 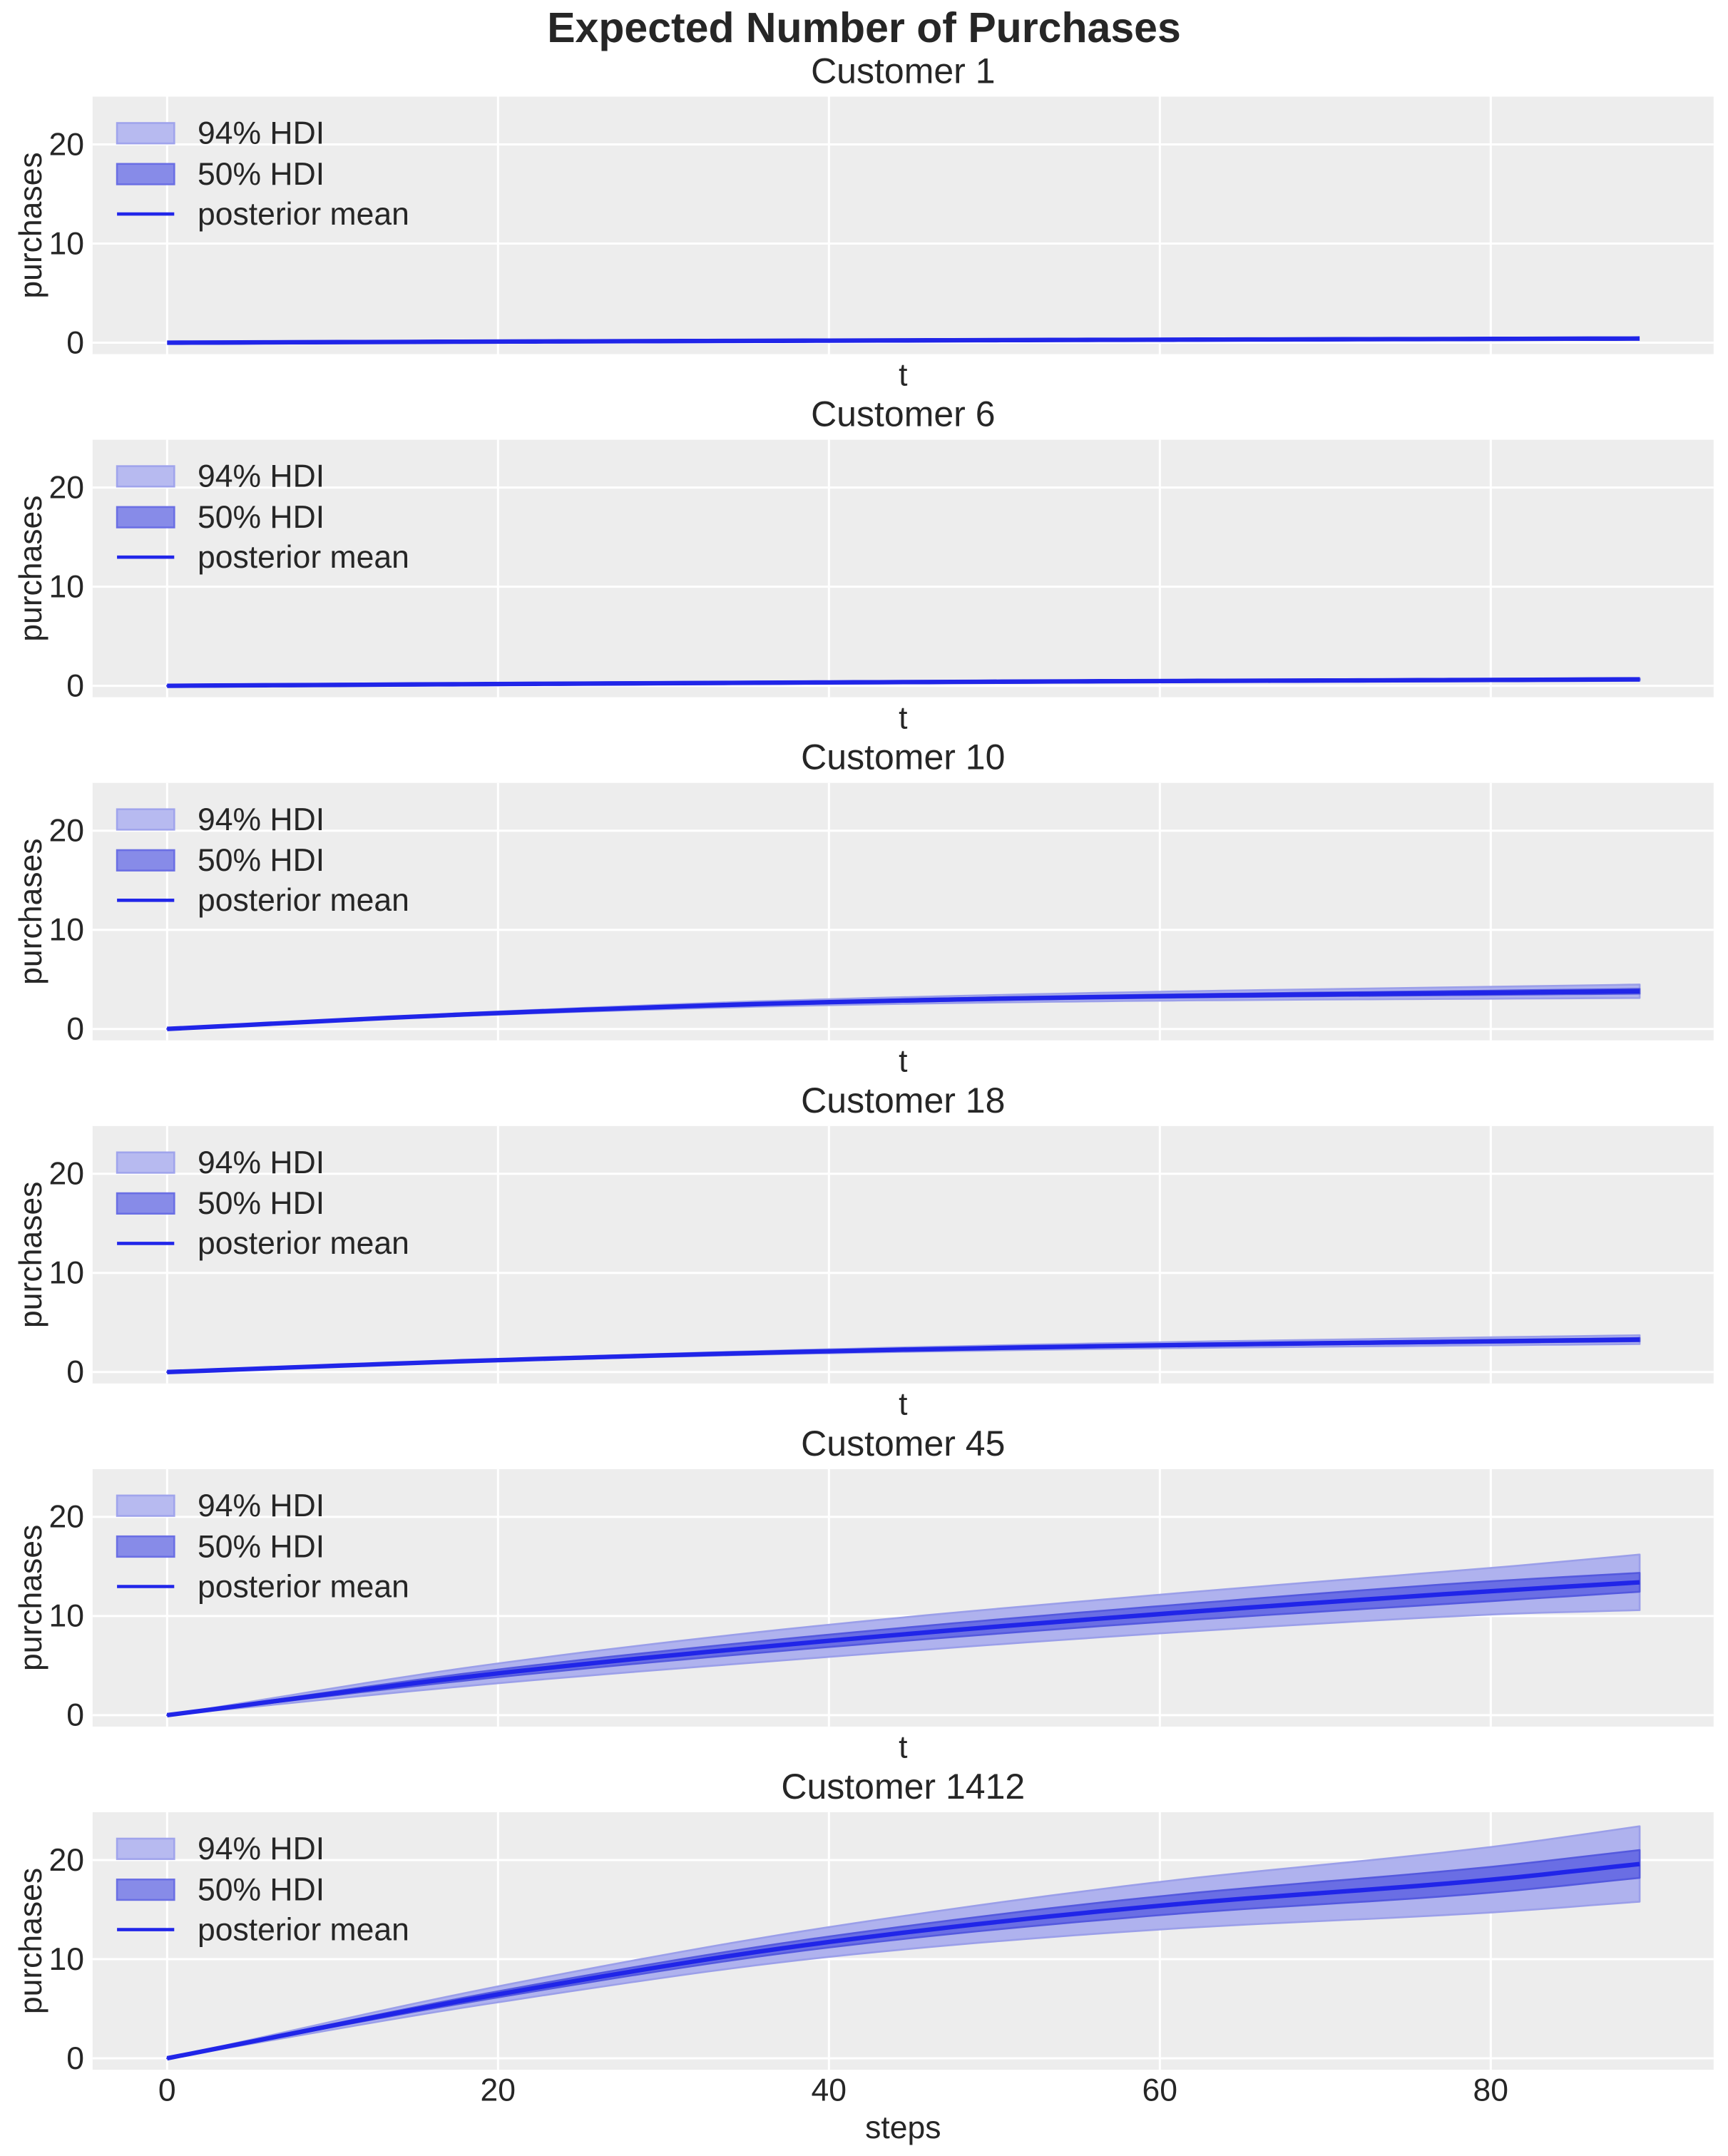 What do you see at coordinates (903, 1100) in the screenshot?
I see `svg-text: Customer 18` at bounding box center [903, 1100].